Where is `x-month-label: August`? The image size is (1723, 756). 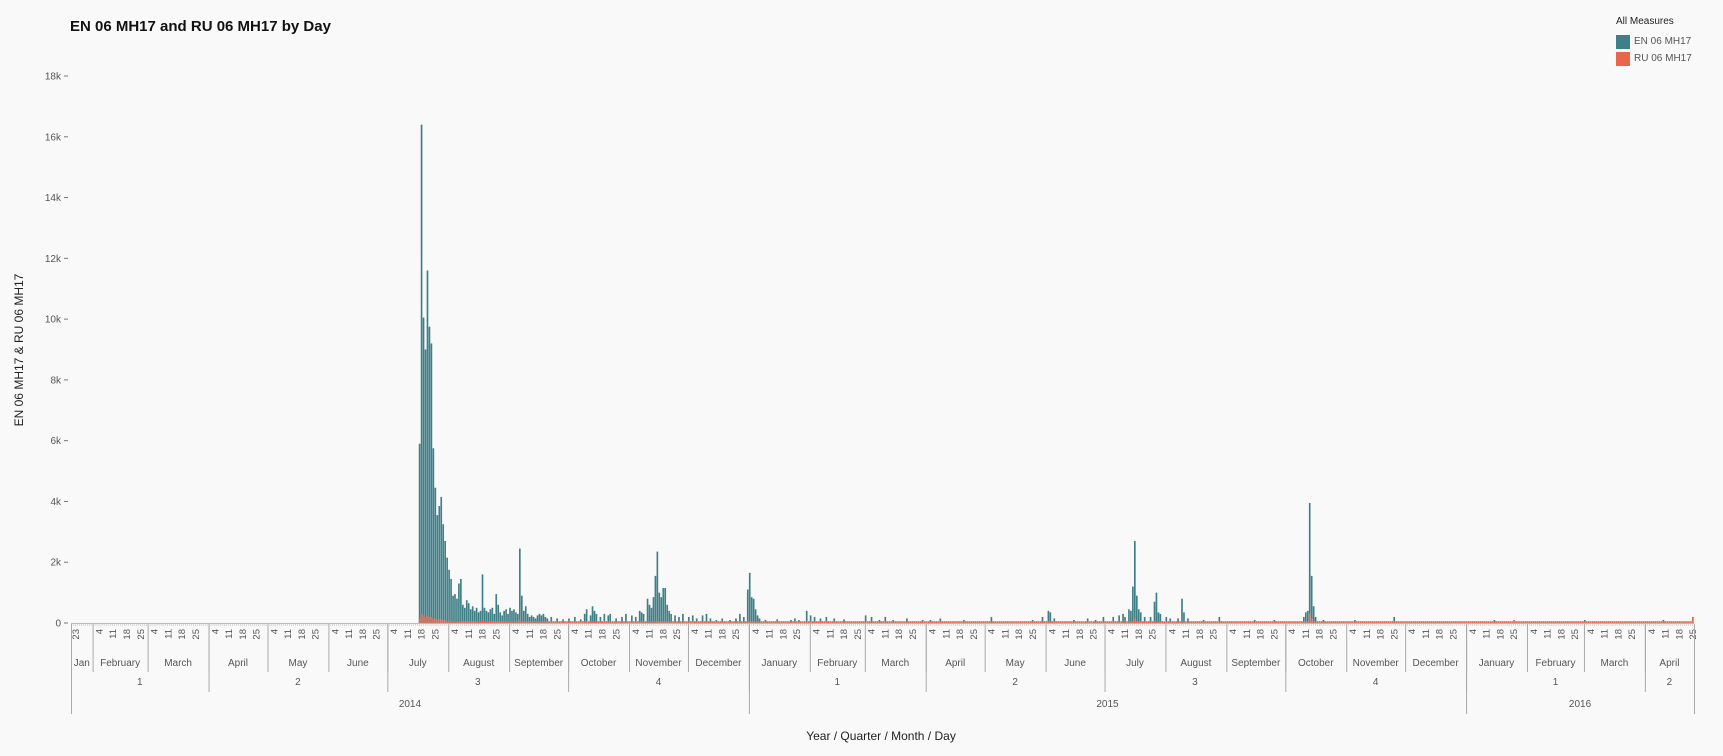 x-month-label: August is located at coordinates (1195, 663).